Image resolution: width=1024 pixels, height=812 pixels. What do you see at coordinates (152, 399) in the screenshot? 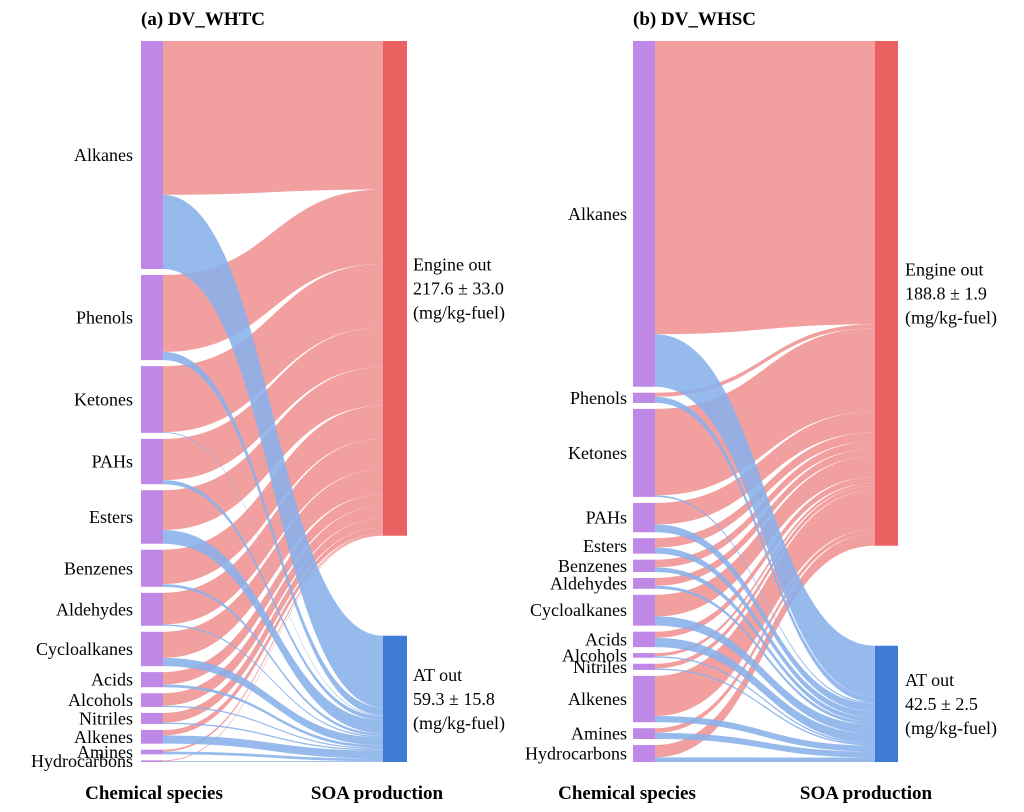
I see `species-node-ketones` at bounding box center [152, 399].